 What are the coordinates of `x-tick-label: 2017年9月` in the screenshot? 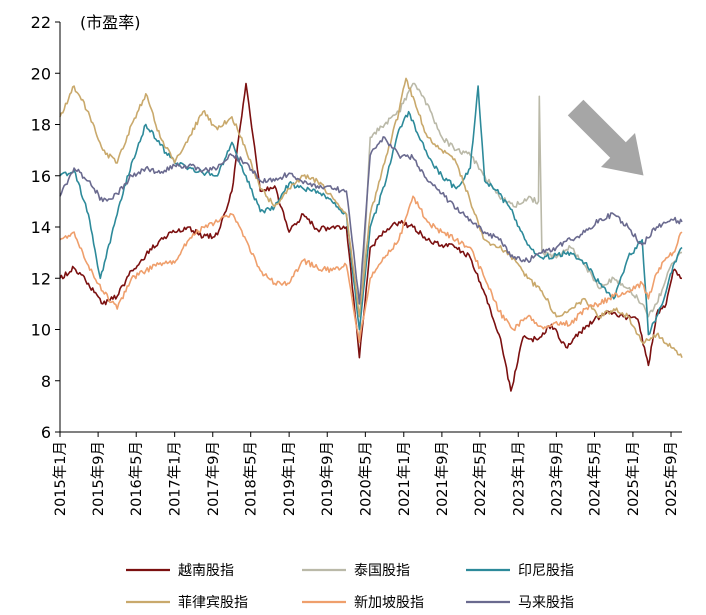 It's located at (213, 478).